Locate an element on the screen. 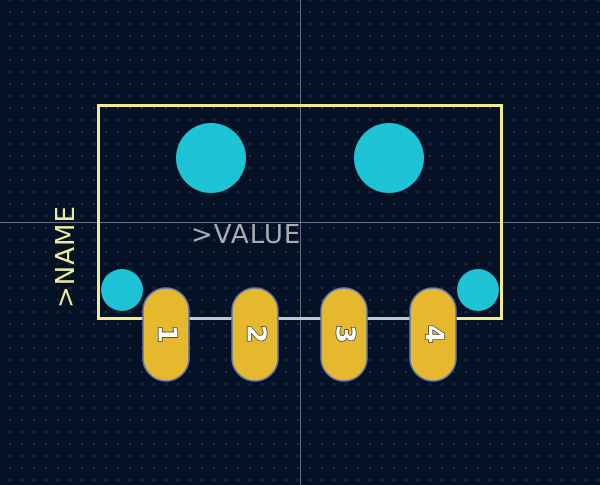  pad-number: 4 is located at coordinates (434, 334).